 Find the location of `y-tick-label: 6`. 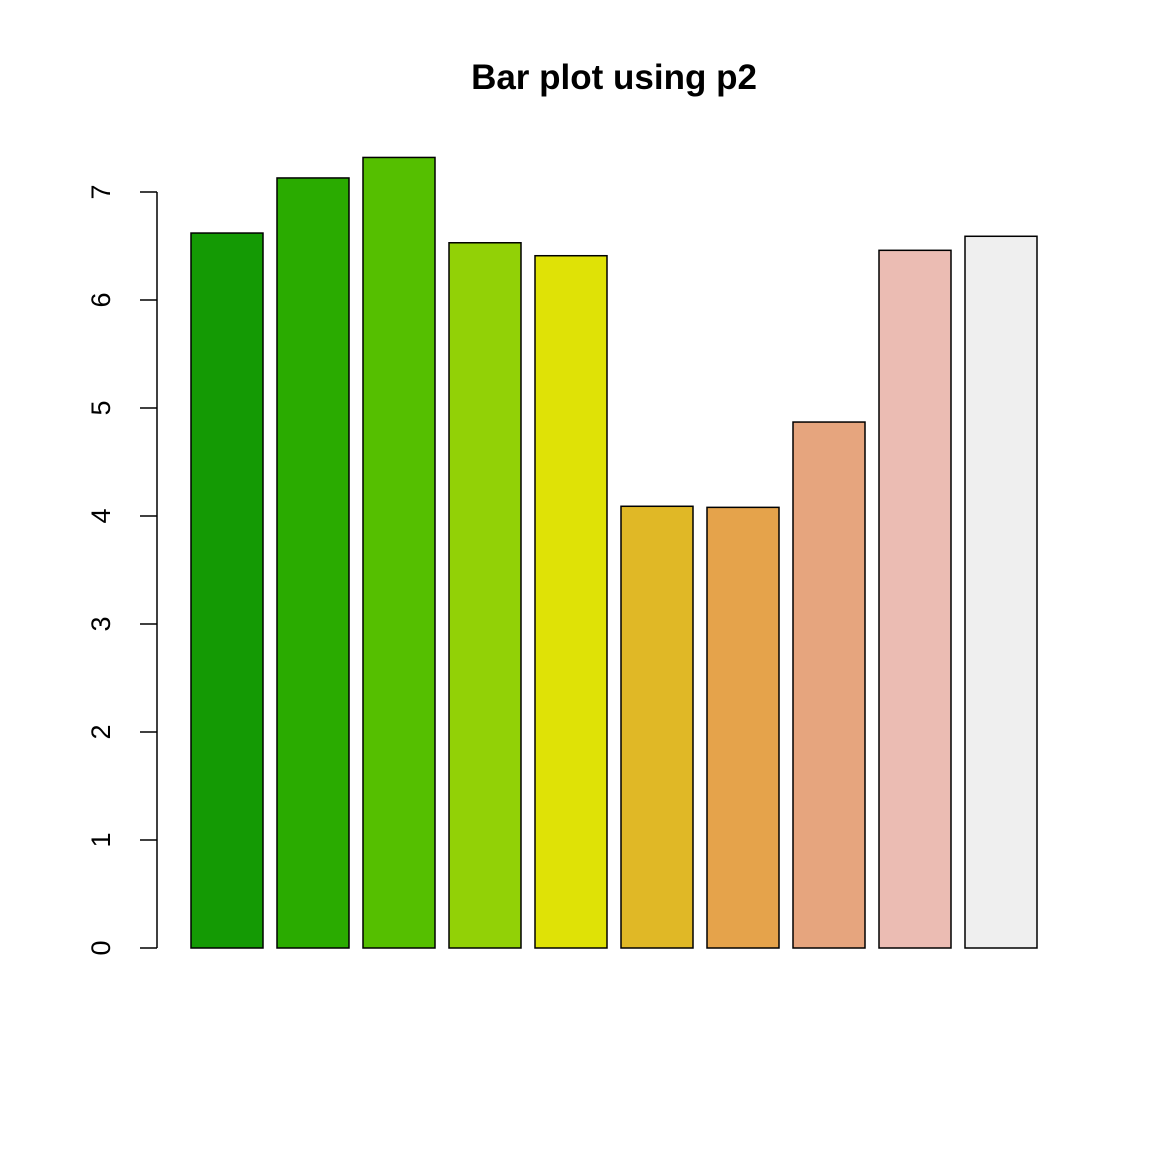

y-tick-label: 6 is located at coordinates (101, 299).